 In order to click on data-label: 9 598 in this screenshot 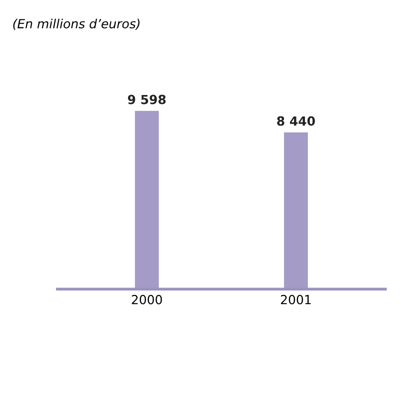, I will do `click(147, 99)`.